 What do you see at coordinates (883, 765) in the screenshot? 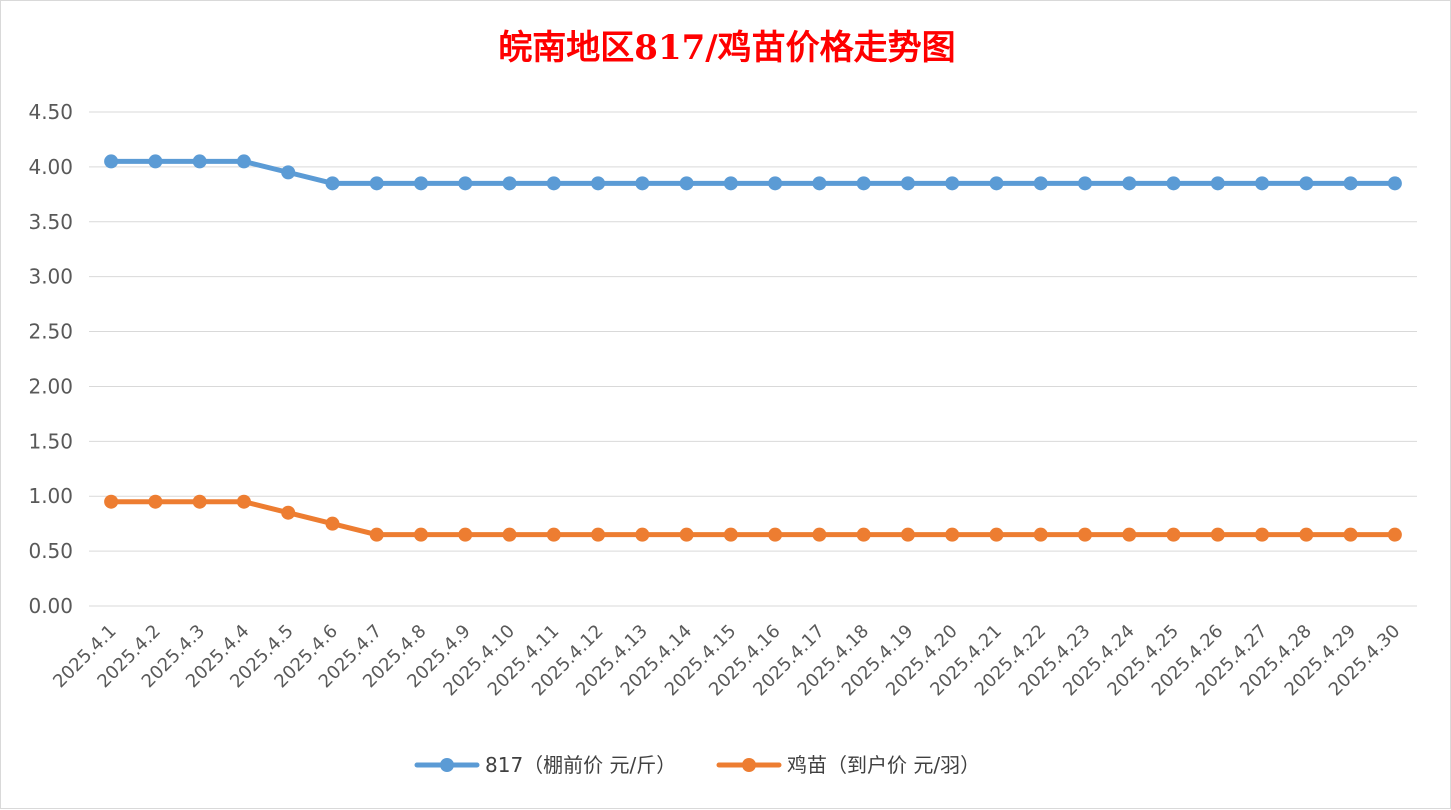
I see `legend-entry: 鸡苗（到户价 元/羽）` at bounding box center [883, 765].